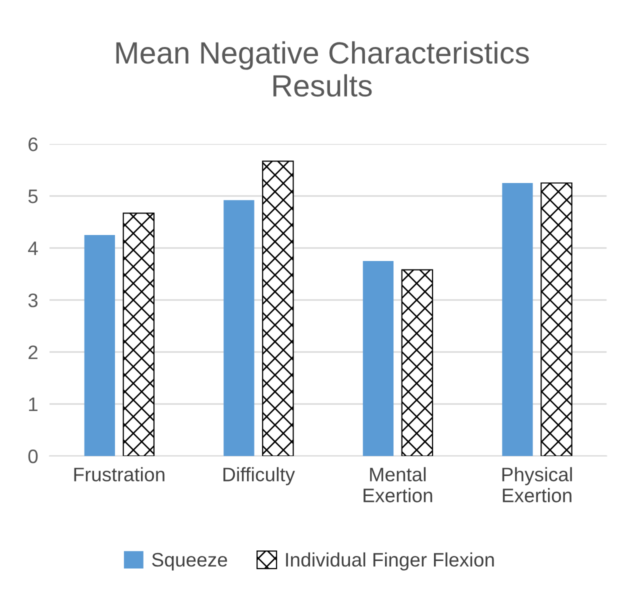 The width and height of the screenshot is (619, 600). Describe the element at coordinates (33, 249) in the screenshot. I see `y-tick-label: 4` at that location.